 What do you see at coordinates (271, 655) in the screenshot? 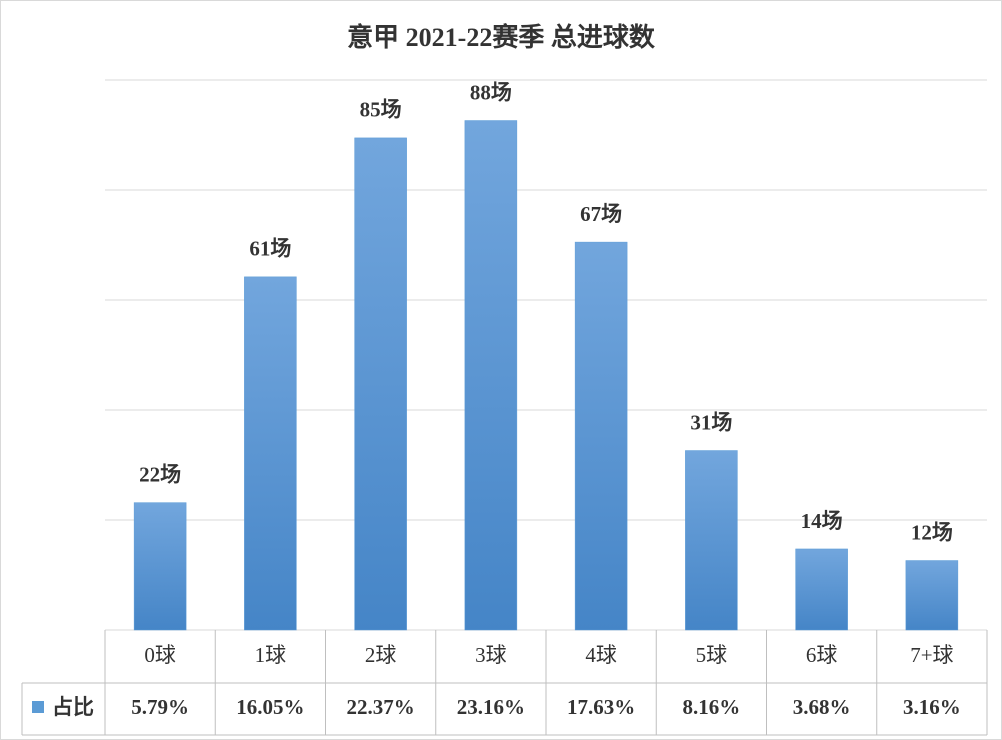
I see `x-tick-label: 1球` at bounding box center [271, 655].